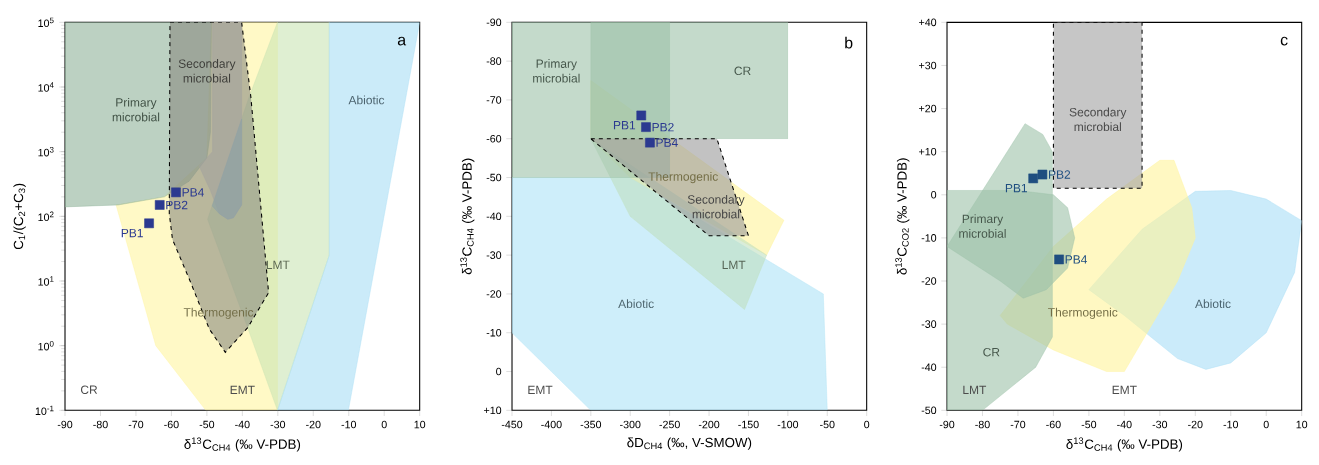 This screenshot has width=1319, height=465. I want to click on annotation: a, so click(402, 41).